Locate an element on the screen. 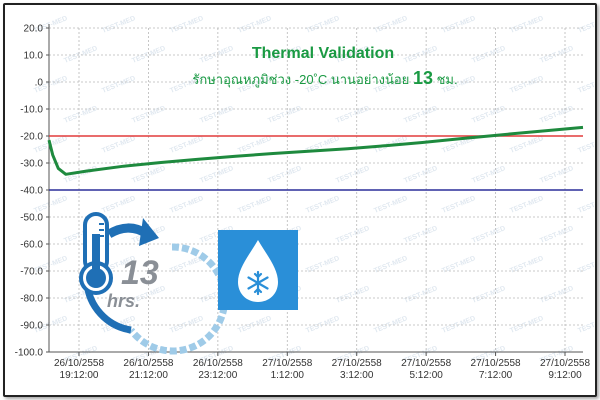 This screenshot has width=600, height=400. y-tick-label: .0 is located at coordinates (39, 83).